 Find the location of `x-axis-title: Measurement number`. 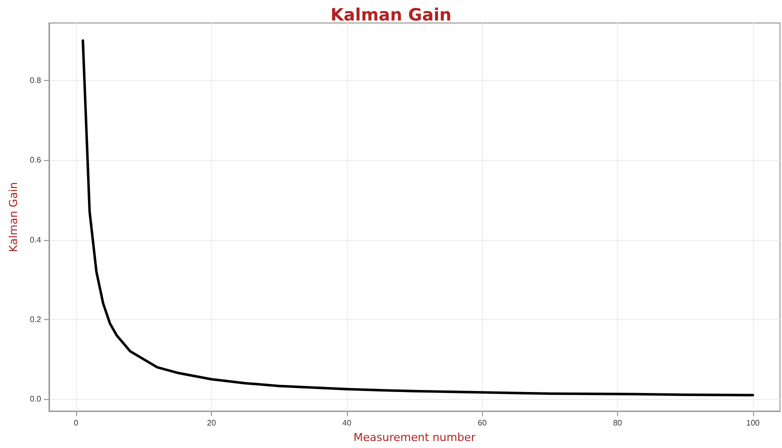

x-axis-title: Measurement number is located at coordinates (415, 437).